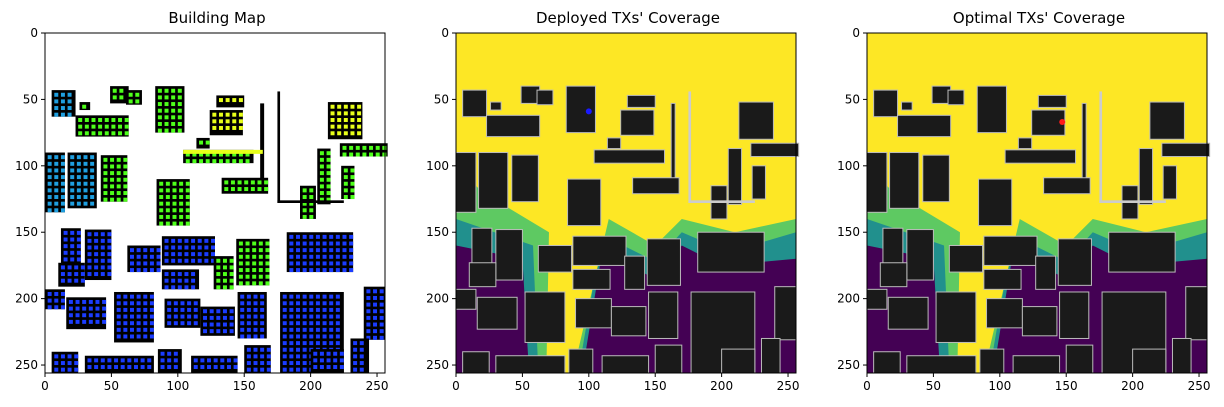  I want to click on y-tick-label: 50, so click(30, 99).